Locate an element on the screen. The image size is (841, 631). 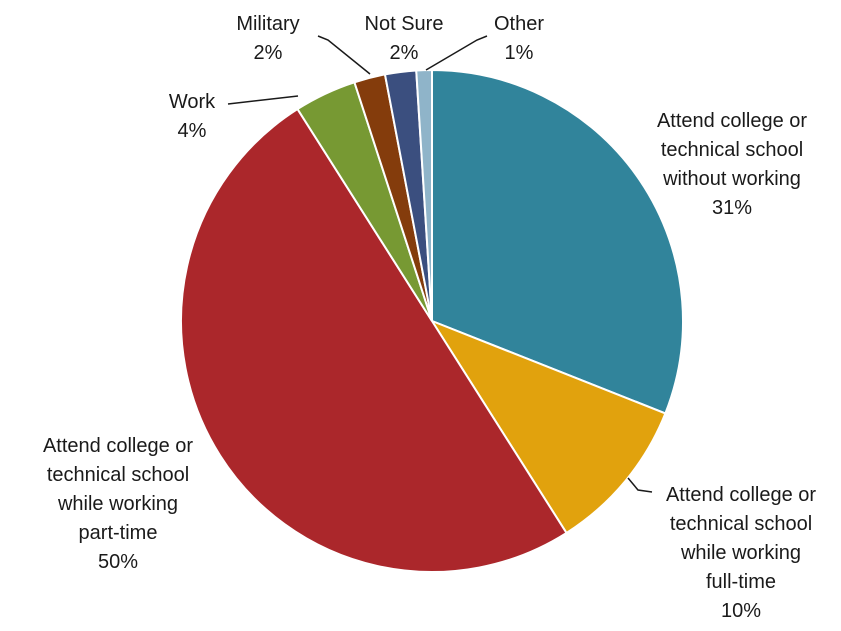
slice-label-6: Other 1% is located at coordinates (519, 38).